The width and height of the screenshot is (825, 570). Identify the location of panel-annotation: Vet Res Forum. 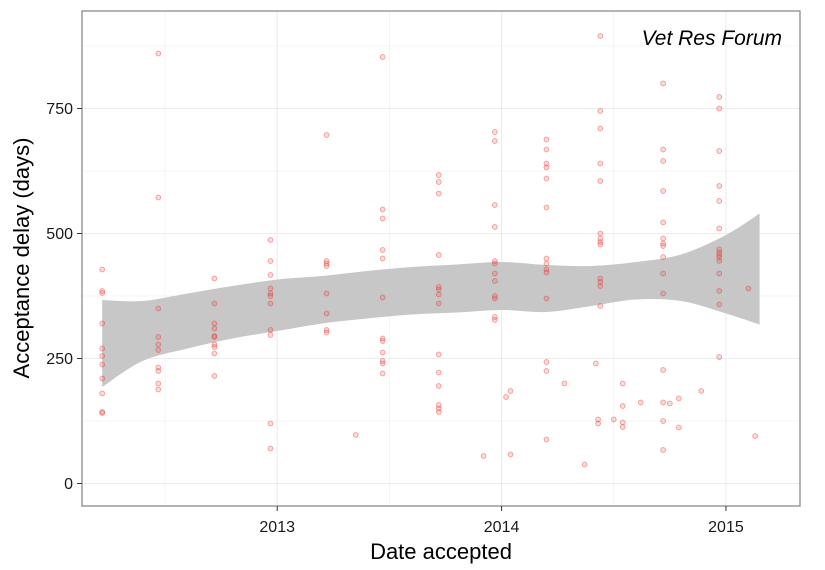
(712, 38).